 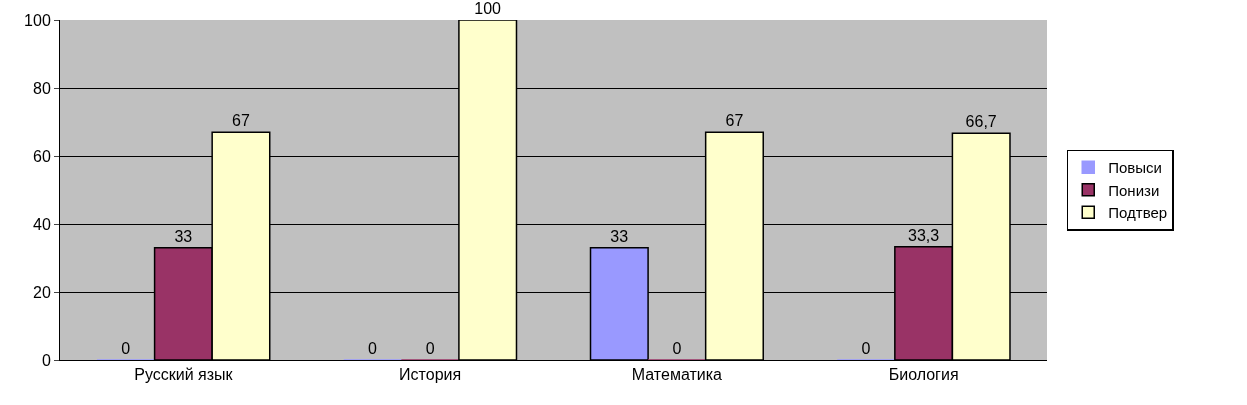 What do you see at coordinates (46, 360) in the screenshot?
I see `y-tick-label: 0` at bounding box center [46, 360].